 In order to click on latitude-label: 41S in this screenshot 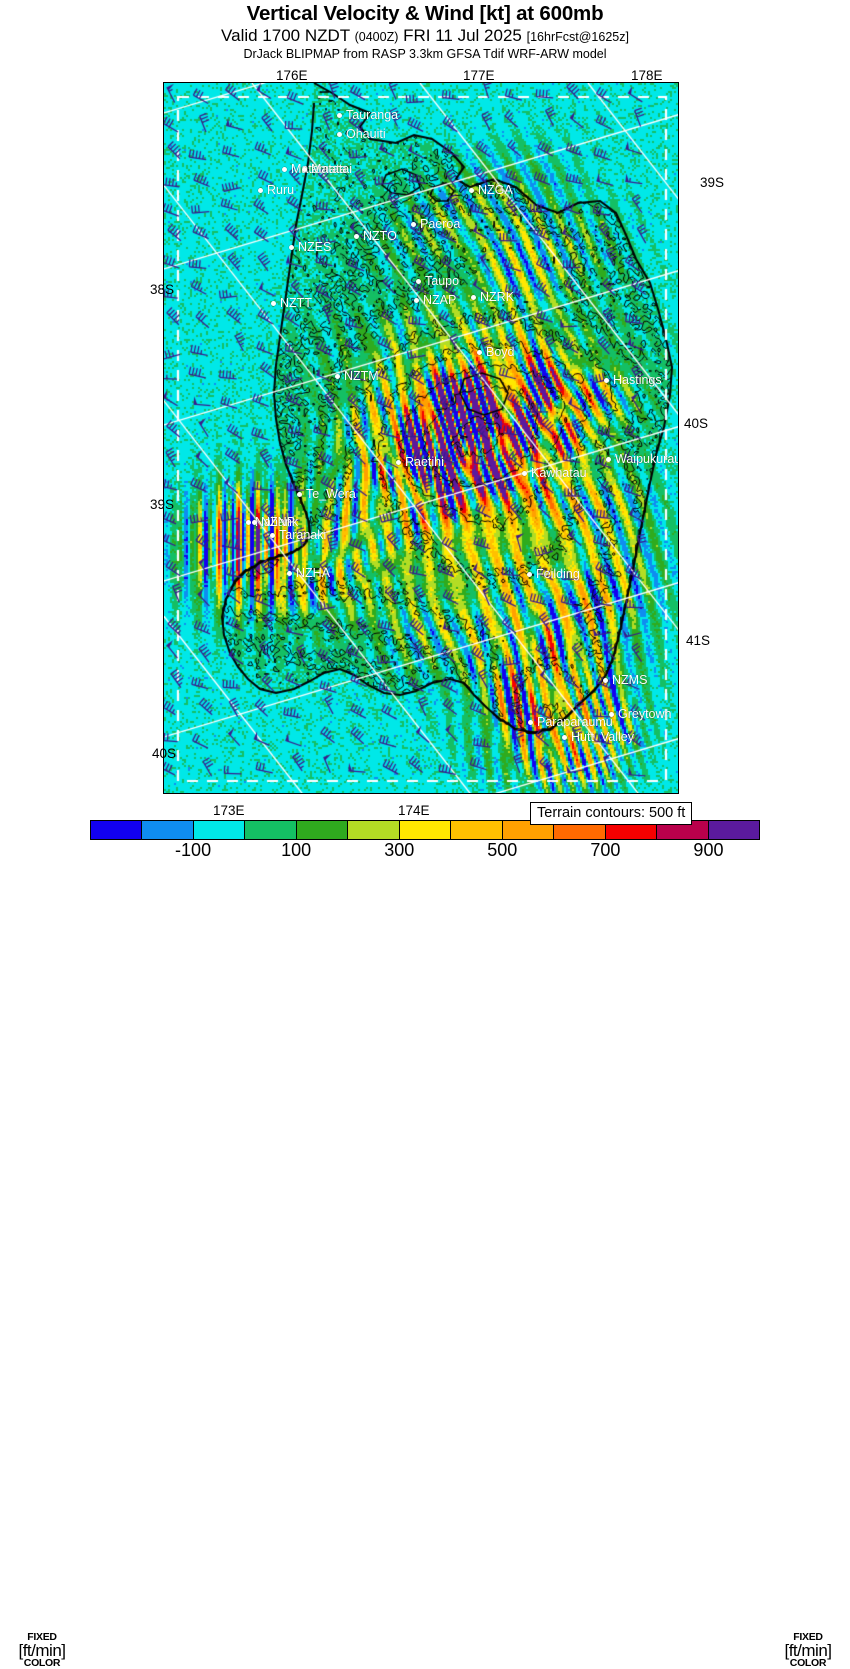, I will do `click(698, 640)`.